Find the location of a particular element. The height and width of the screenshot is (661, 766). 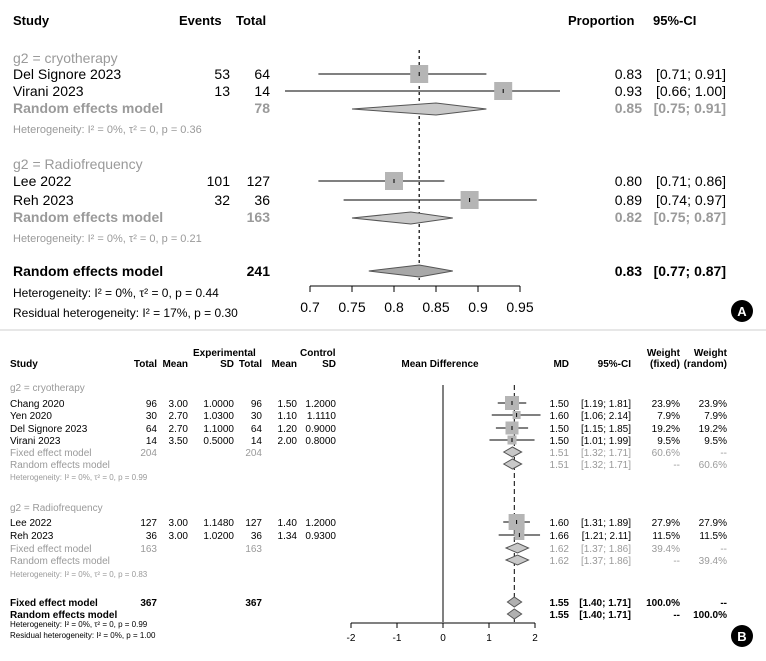

header-total-control: Total is located at coordinates (250, 364).